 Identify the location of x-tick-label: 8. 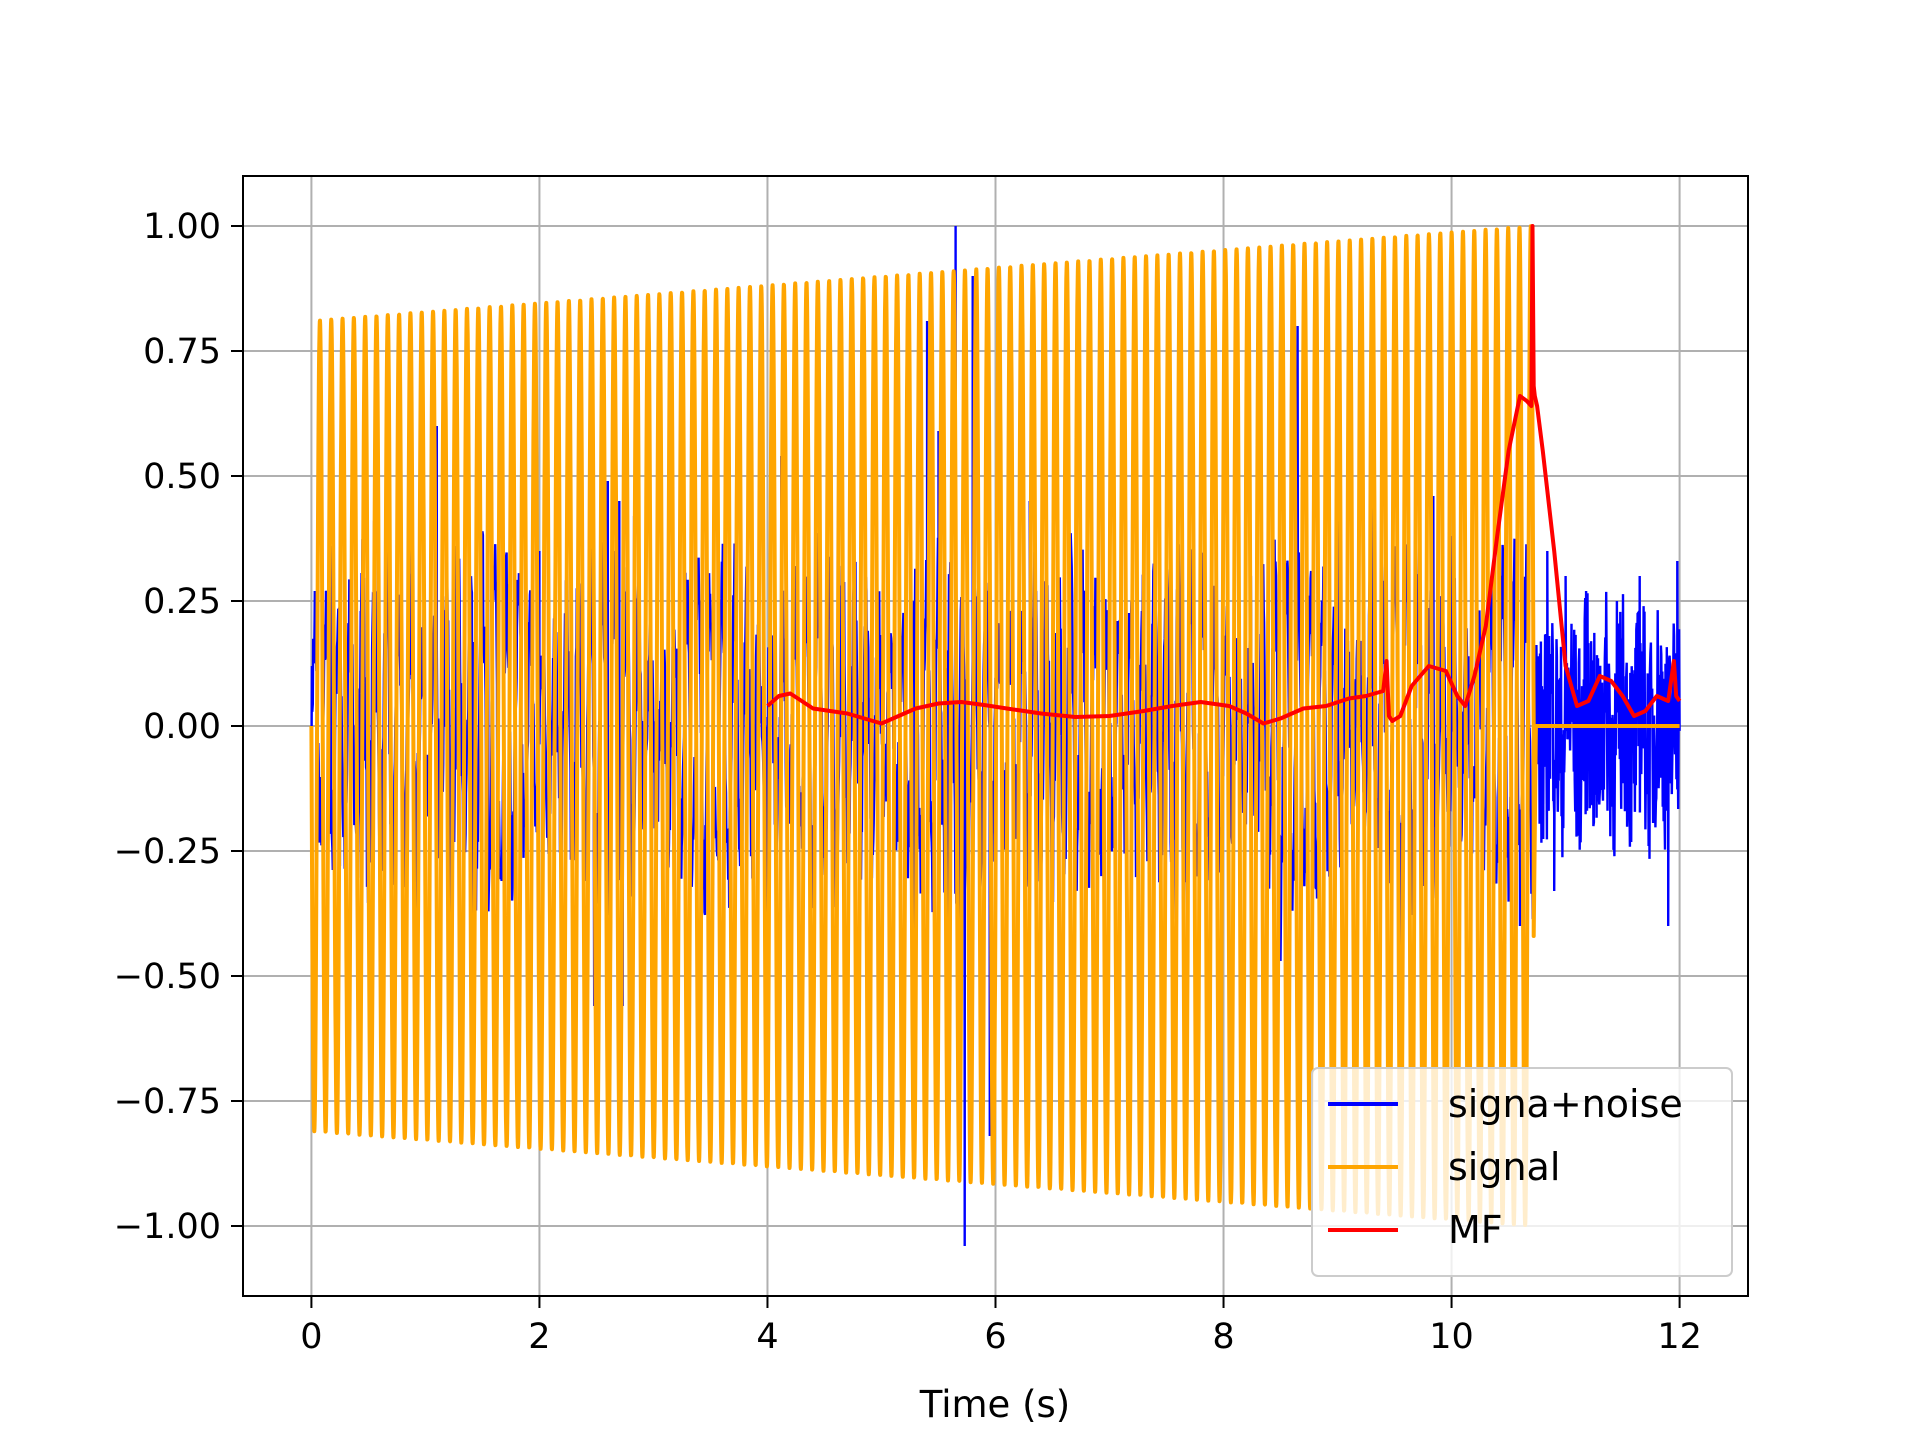
(1223, 1337).